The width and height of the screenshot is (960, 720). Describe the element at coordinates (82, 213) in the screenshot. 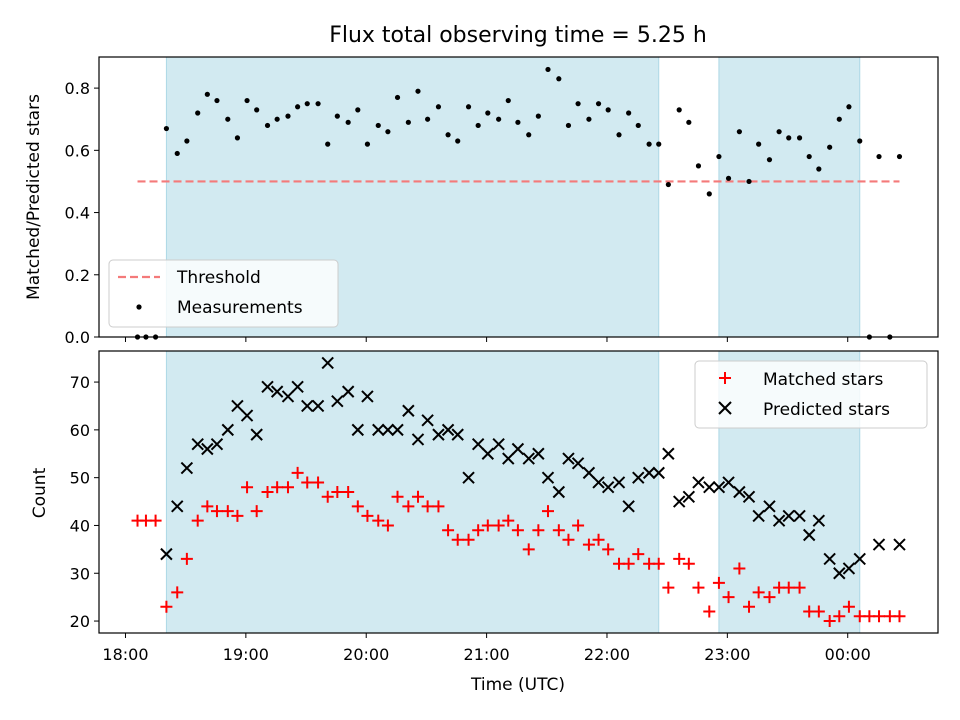

I see `panel-ratio-y-axis: 0.0 0.2 0.4 0.6 0.8` at that location.